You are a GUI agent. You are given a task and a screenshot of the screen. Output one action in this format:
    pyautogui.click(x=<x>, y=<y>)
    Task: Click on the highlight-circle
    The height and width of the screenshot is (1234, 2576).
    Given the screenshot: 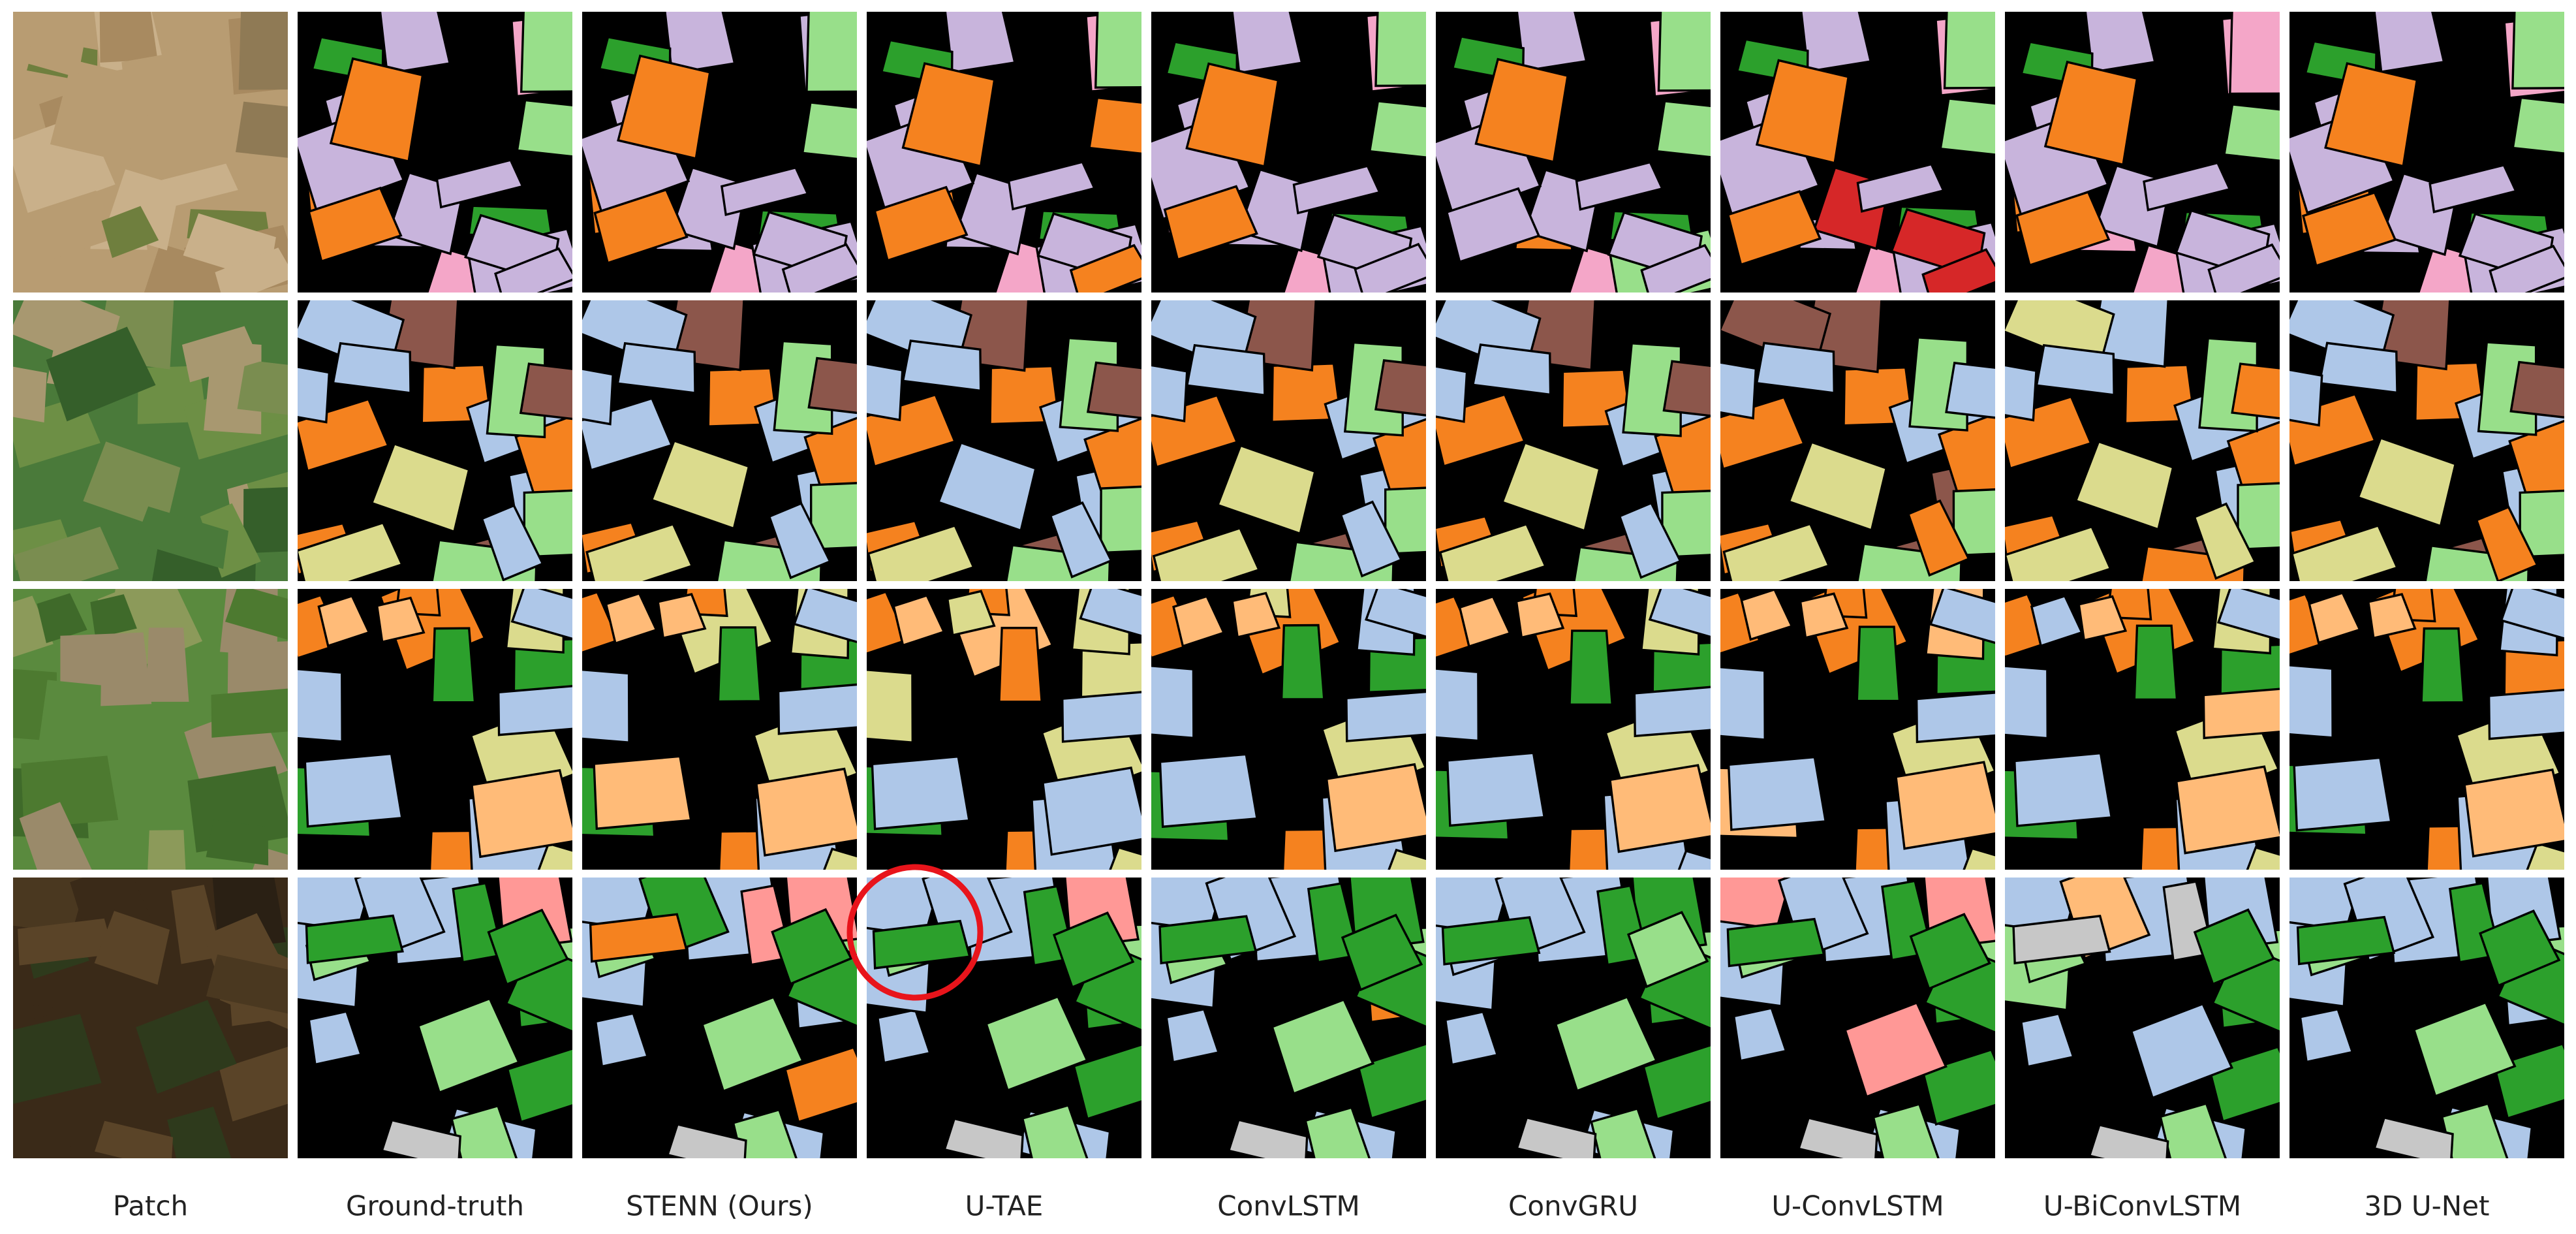 What is the action you would take?
    pyautogui.click(x=915, y=932)
    